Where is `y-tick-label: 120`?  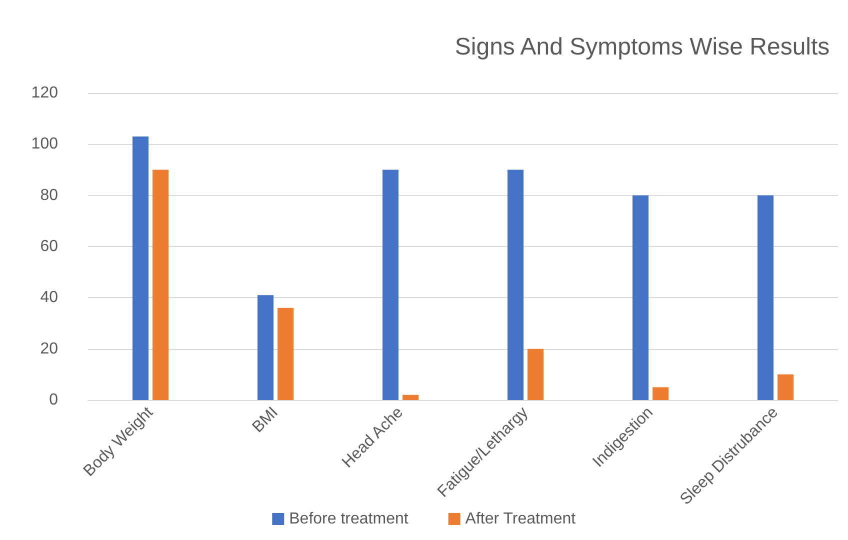
y-tick-label: 120 is located at coordinates (44, 93).